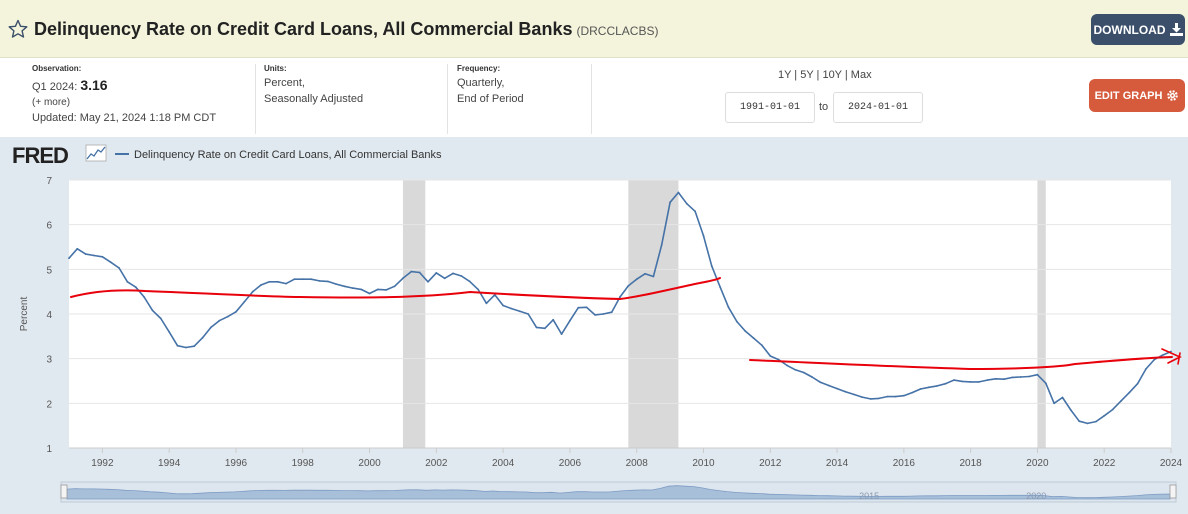  I want to click on y-axis: 1 2 3 4 5 6 7, so click(49, 315).